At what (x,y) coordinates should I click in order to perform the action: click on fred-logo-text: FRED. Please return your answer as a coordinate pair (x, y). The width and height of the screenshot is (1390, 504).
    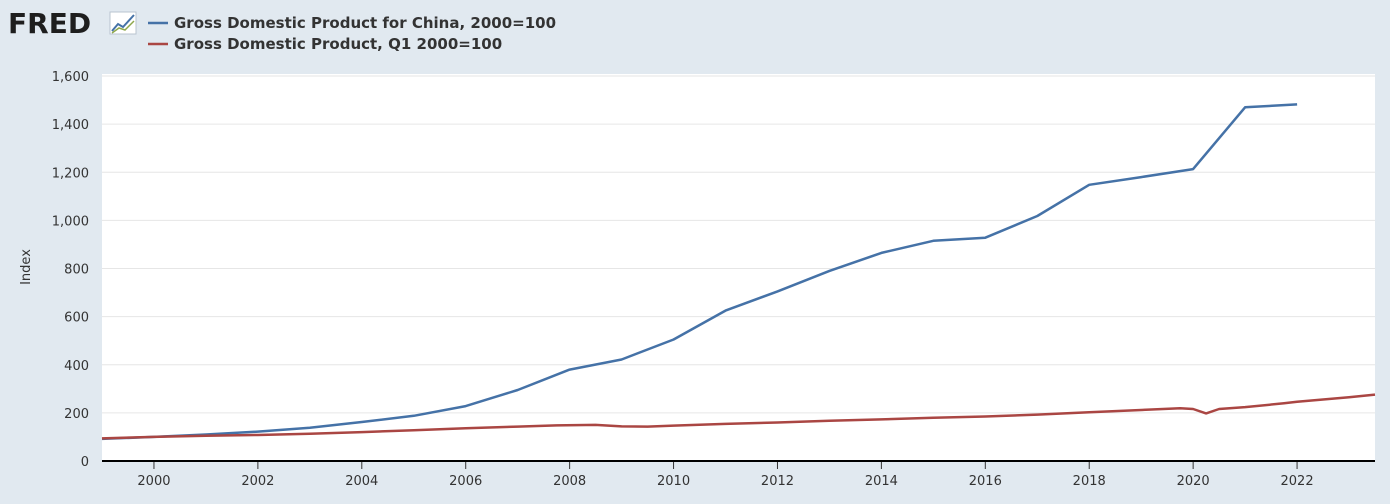
    Looking at the image, I should click on (49, 23).